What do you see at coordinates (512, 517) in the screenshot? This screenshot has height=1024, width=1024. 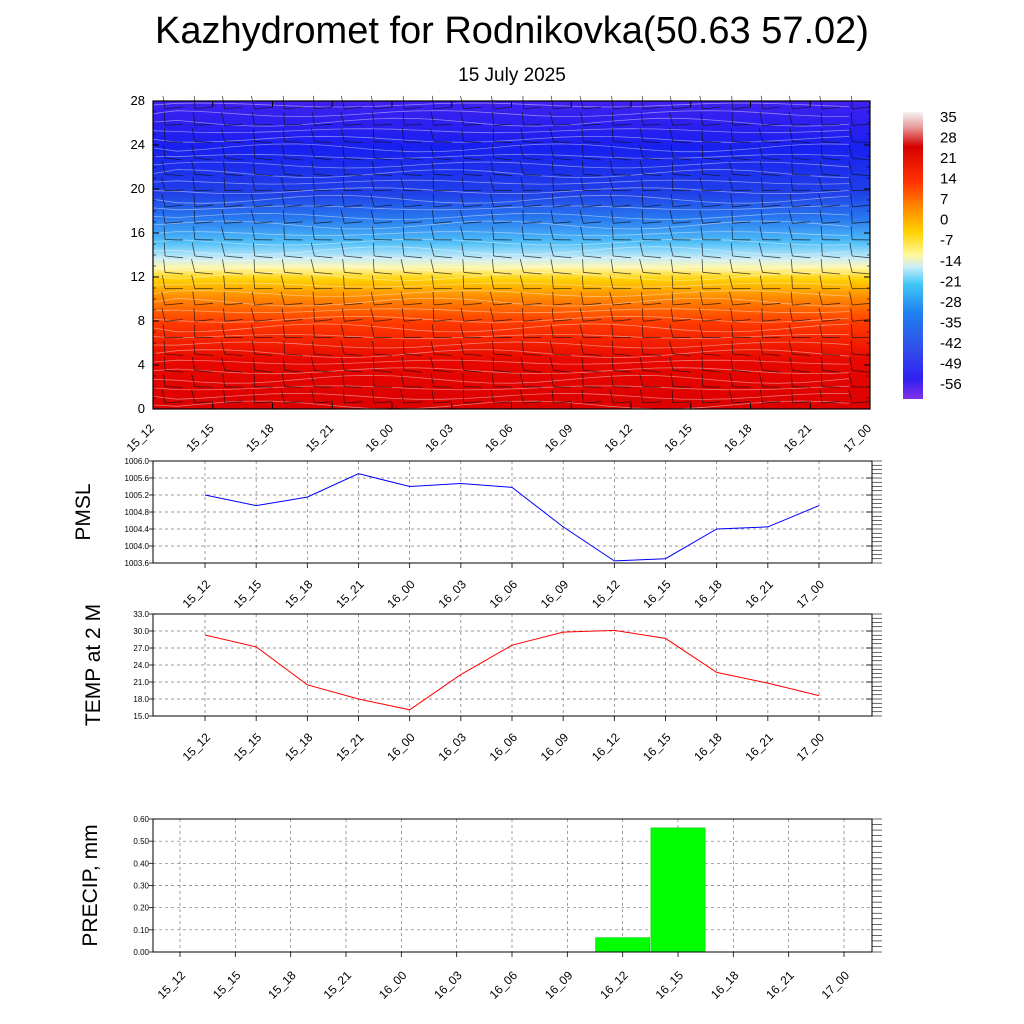 I see `series-line` at bounding box center [512, 517].